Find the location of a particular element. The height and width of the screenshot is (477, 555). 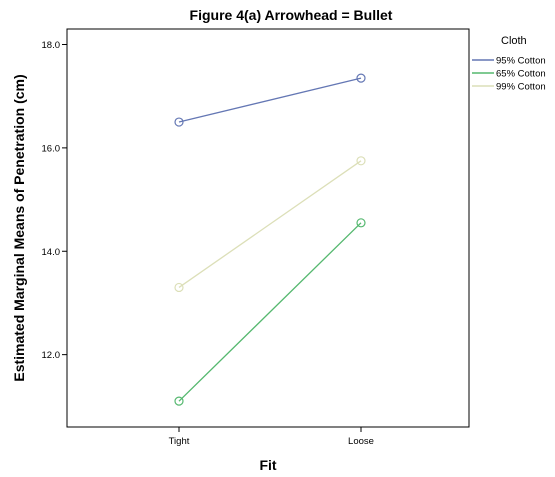

y-tick-label: 12.0 is located at coordinates (51, 355).